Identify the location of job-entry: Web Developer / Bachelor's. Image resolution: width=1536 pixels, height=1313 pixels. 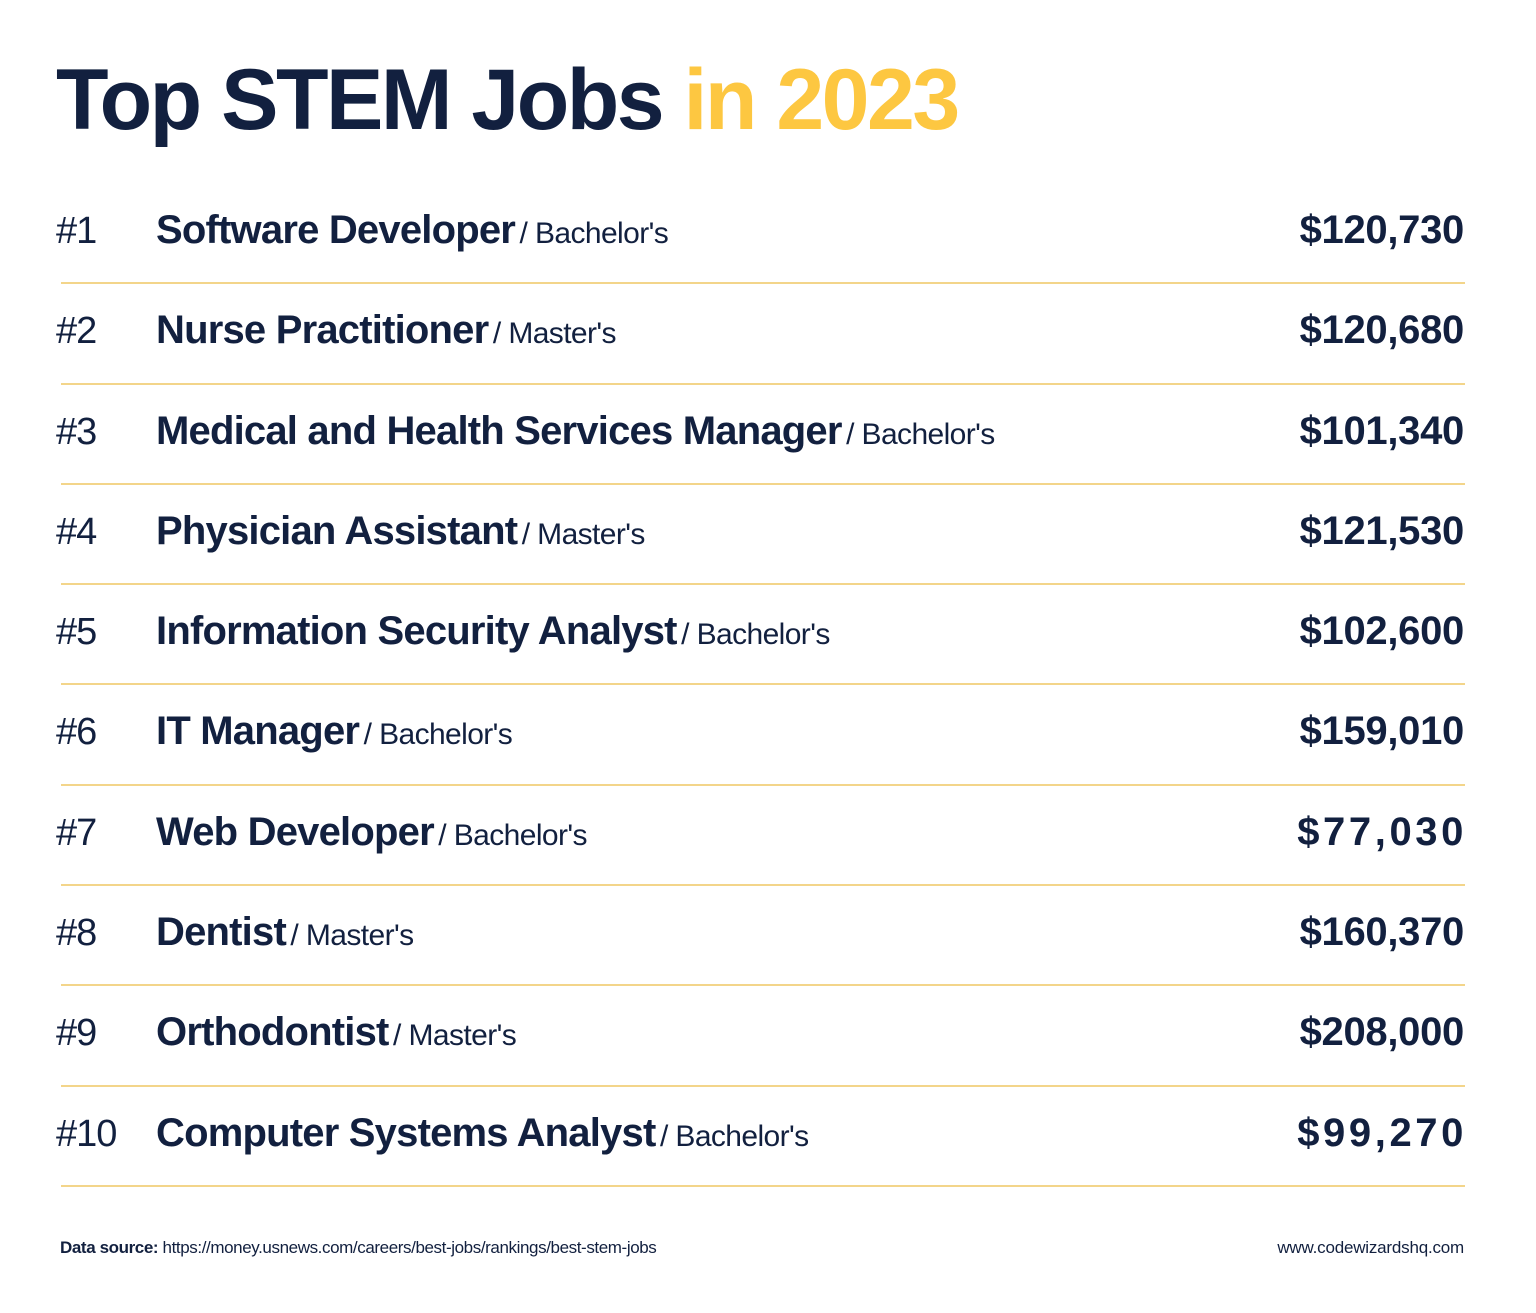
(372, 832).